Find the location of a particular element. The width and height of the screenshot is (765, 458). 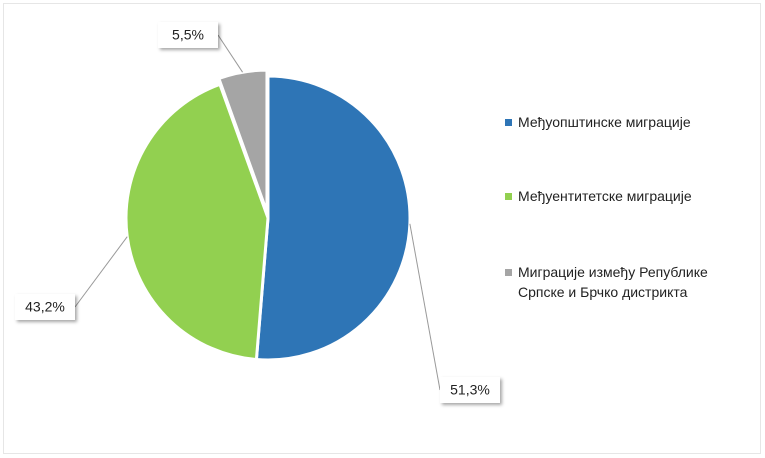

legend-label: Међуопштинске миграције is located at coordinates (604, 122).